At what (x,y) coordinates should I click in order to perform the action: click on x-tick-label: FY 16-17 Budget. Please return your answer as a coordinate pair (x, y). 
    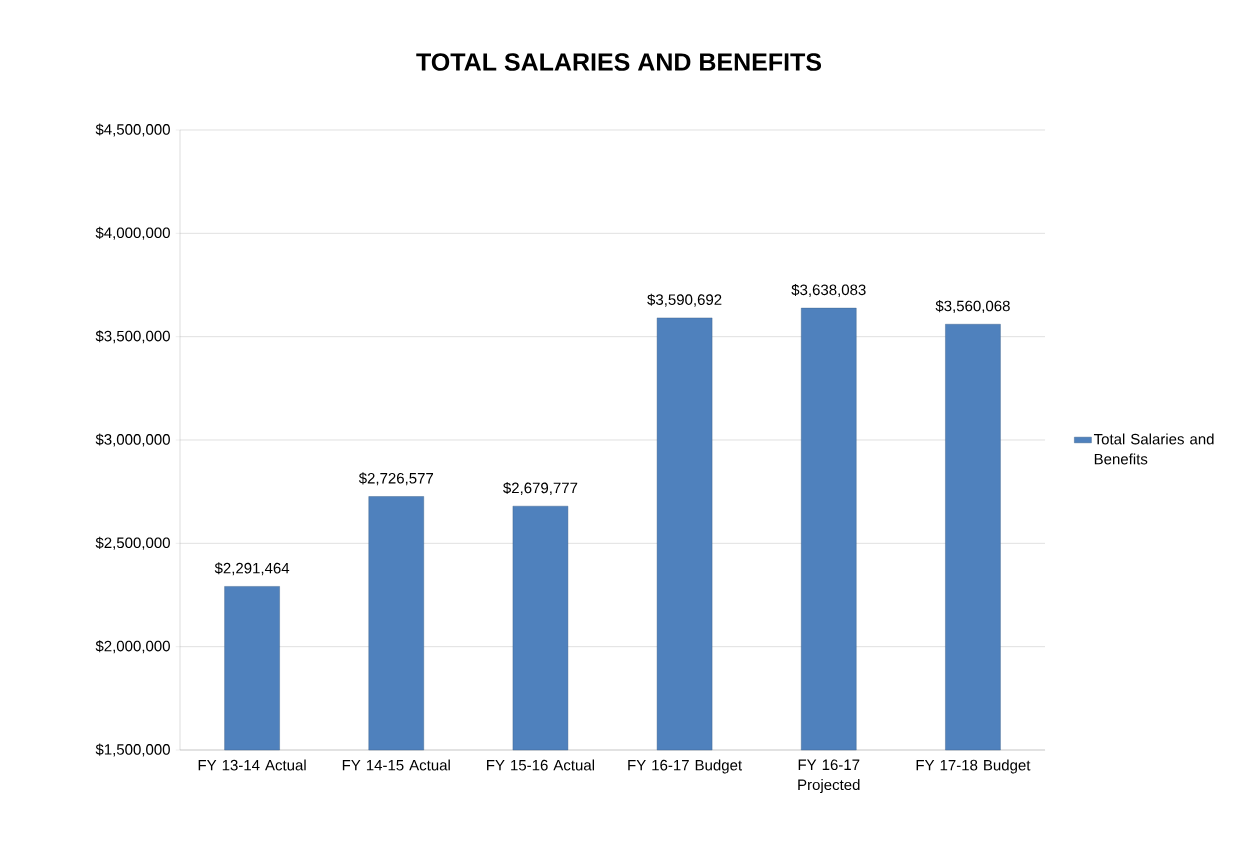
    Looking at the image, I should click on (685, 766).